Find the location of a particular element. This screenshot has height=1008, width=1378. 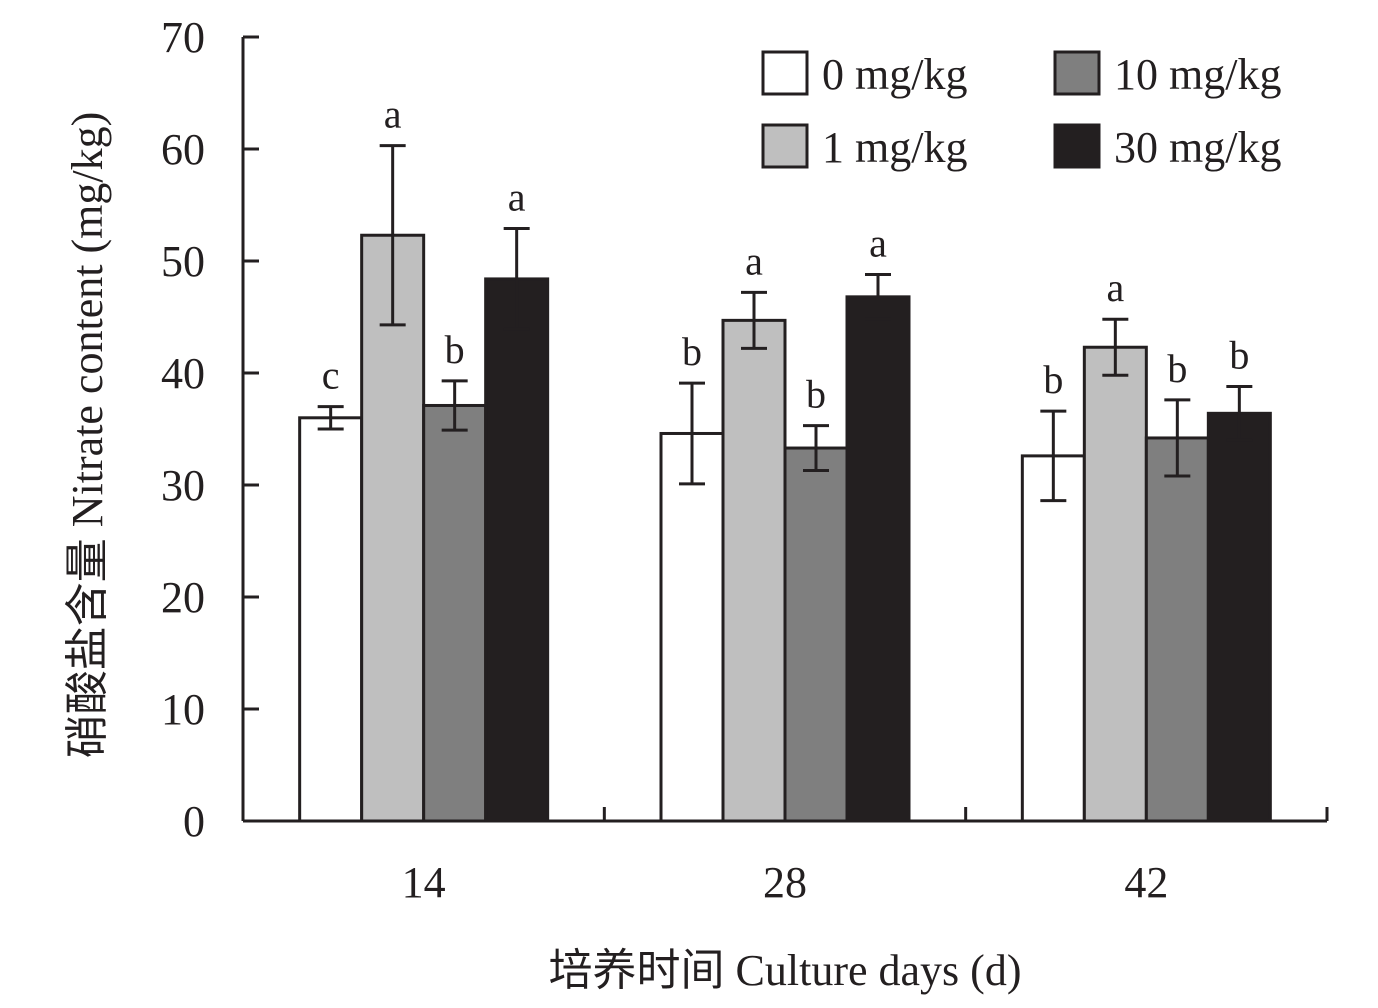

sig-label-2-0: b is located at coordinates (455, 349).